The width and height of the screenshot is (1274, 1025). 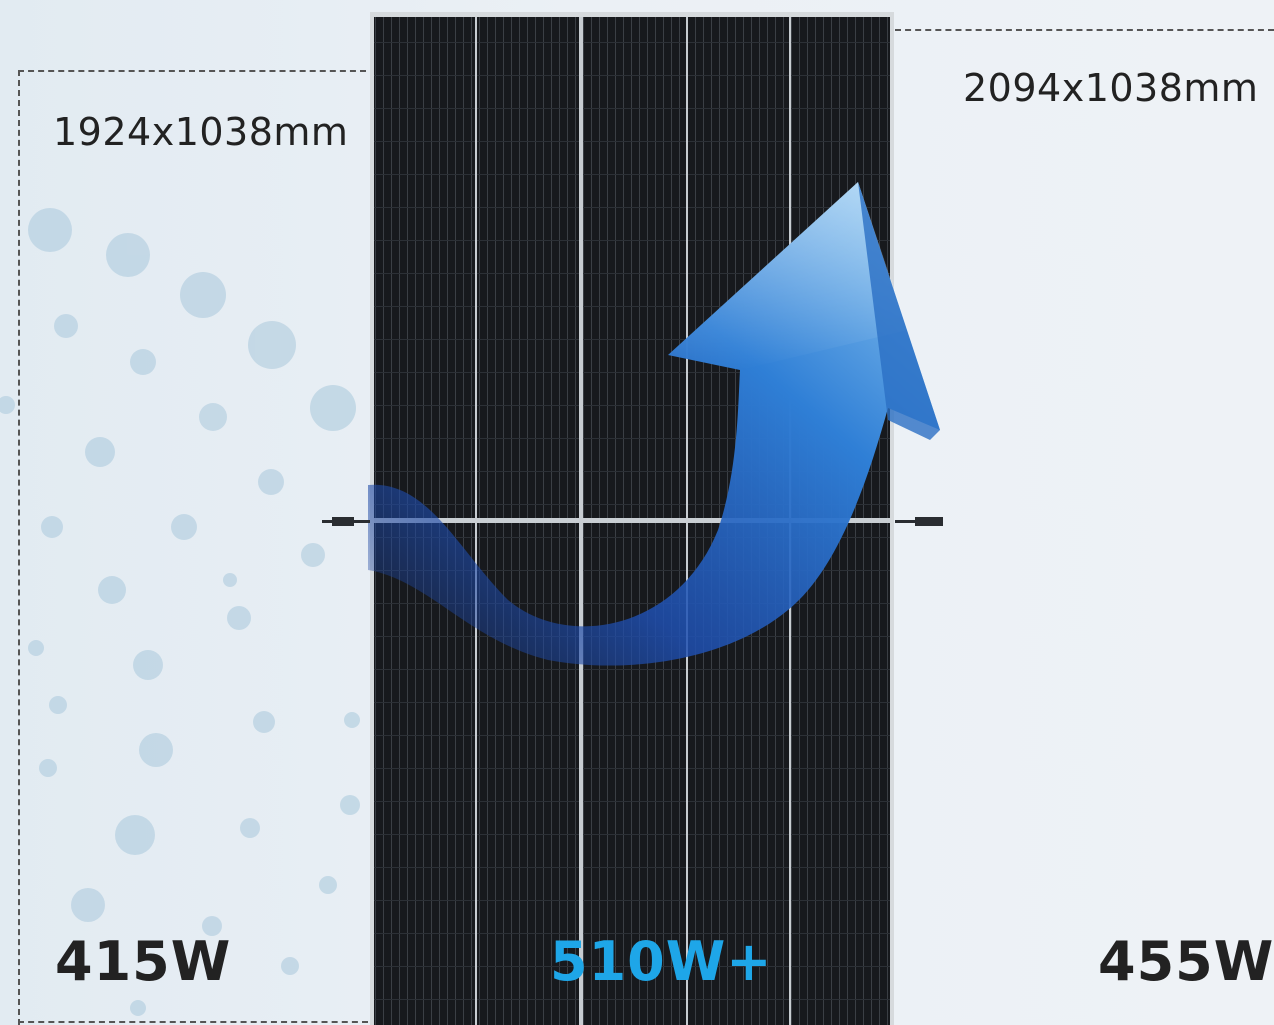 I want to click on small-panel-outline-side, so click(x=19, y=547).